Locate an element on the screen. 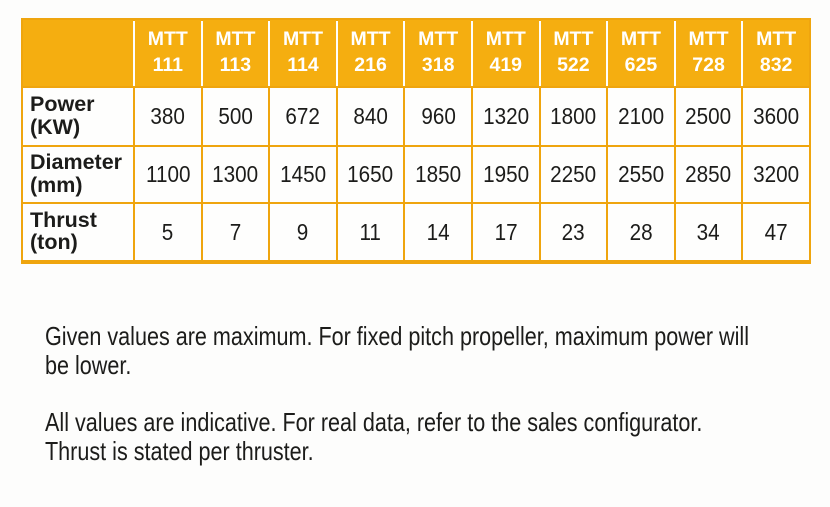  cell-diameter-mtt-419: 1950 is located at coordinates (505, 174).